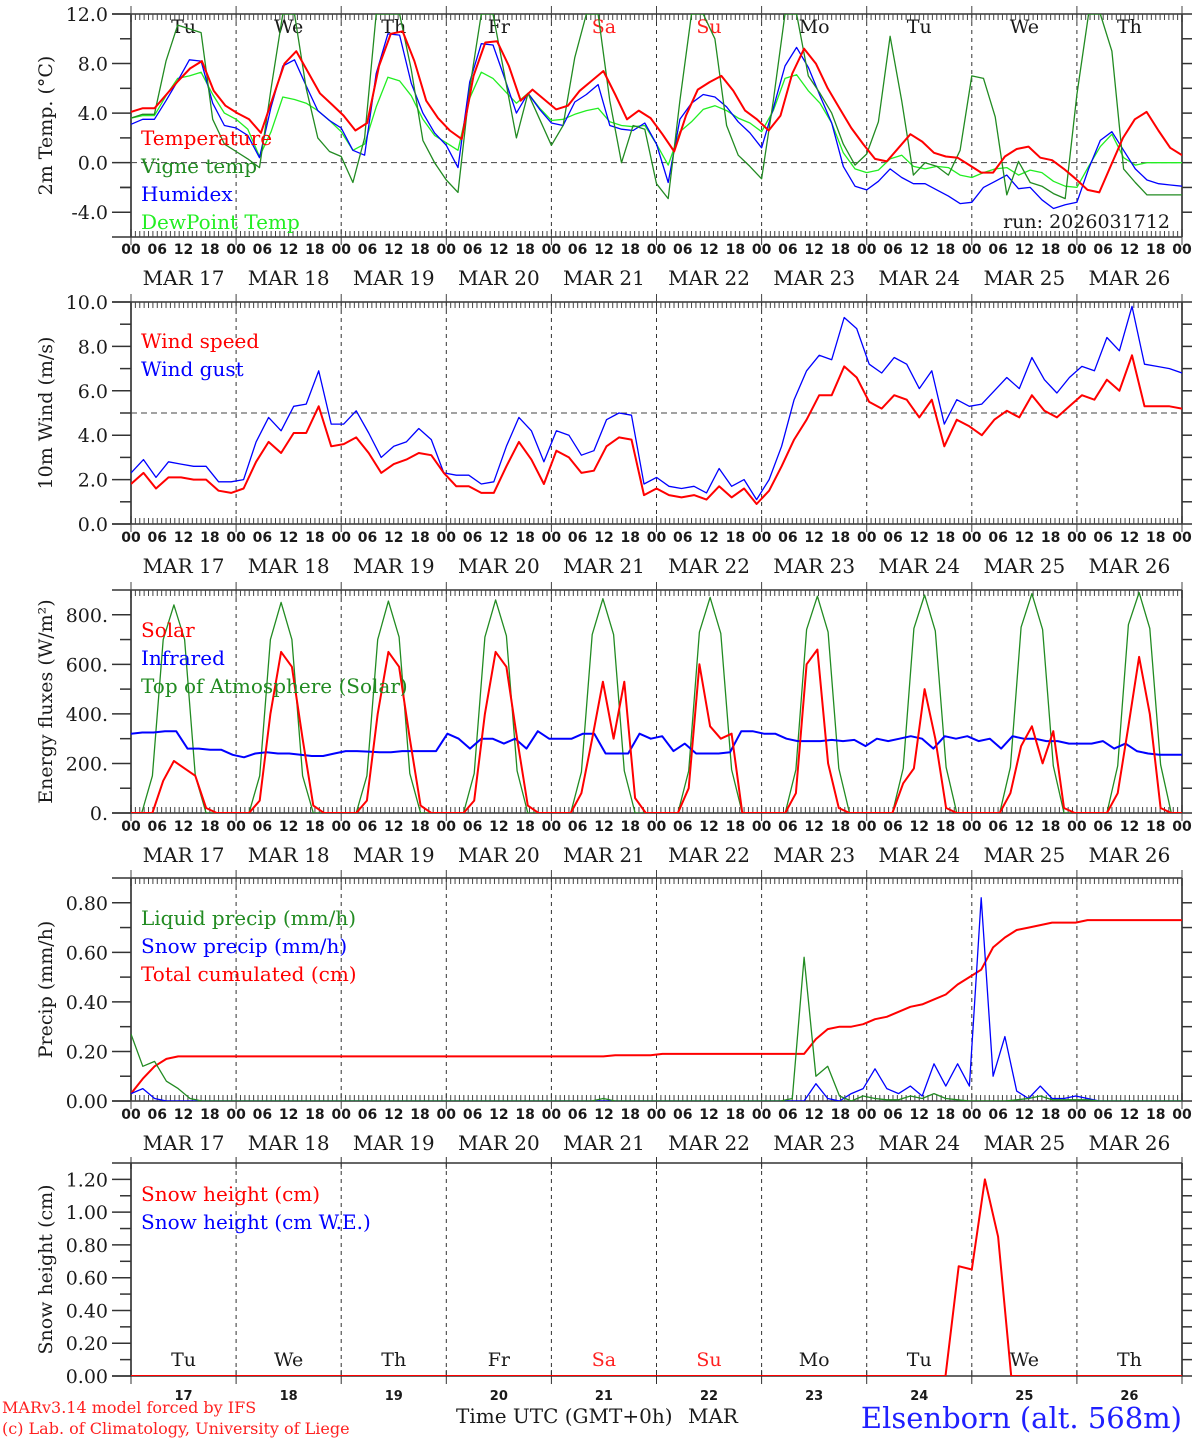 This screenshot has width=1194, height=1440. Describe the element at coordinates (604, 1396) in the screenshot. I see `day-number-label: 21` at that location.